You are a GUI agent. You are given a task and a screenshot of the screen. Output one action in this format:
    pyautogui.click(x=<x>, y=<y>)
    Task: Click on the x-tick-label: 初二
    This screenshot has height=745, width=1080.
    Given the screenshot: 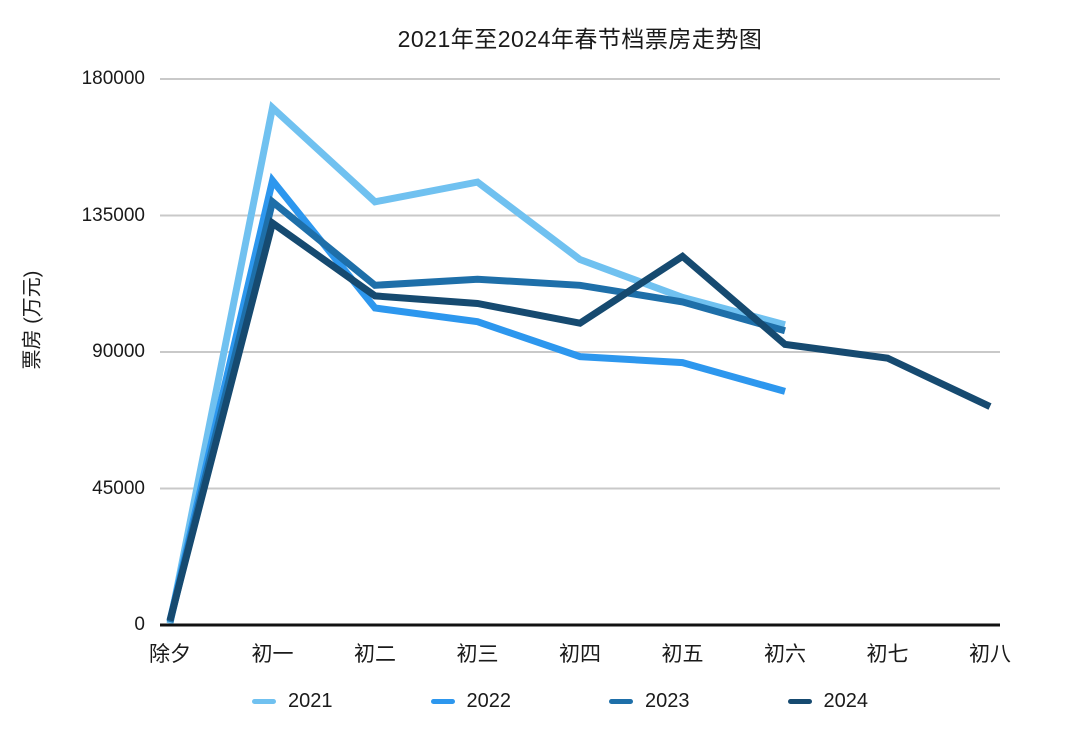 What is the action you would take?
    pyautogui.click(x=375, y=654)
    